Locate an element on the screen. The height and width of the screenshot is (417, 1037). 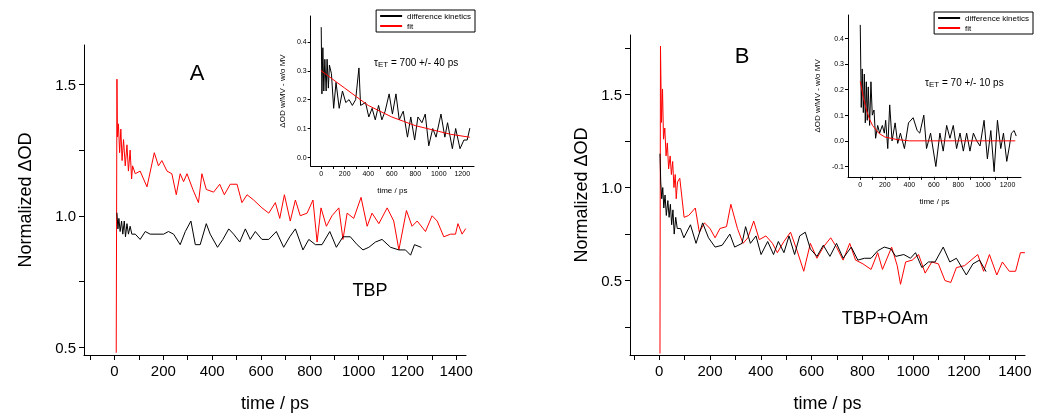
annotation: TBP is located at coordinates (370, 290).